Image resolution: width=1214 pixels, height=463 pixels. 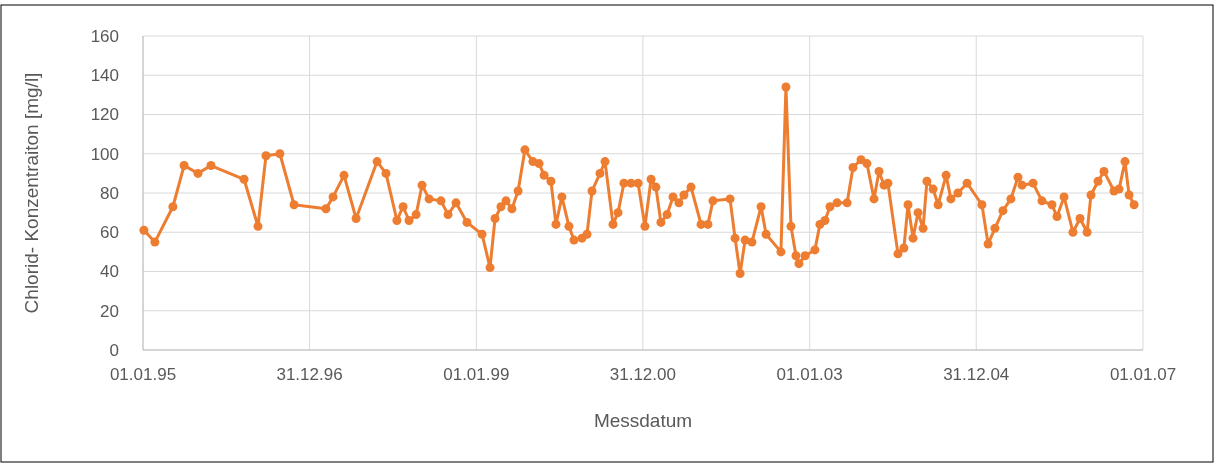 I want to click on y-axis-title: Chlorid- Konzentraiton [mg/l], so click(x=31, y=193).